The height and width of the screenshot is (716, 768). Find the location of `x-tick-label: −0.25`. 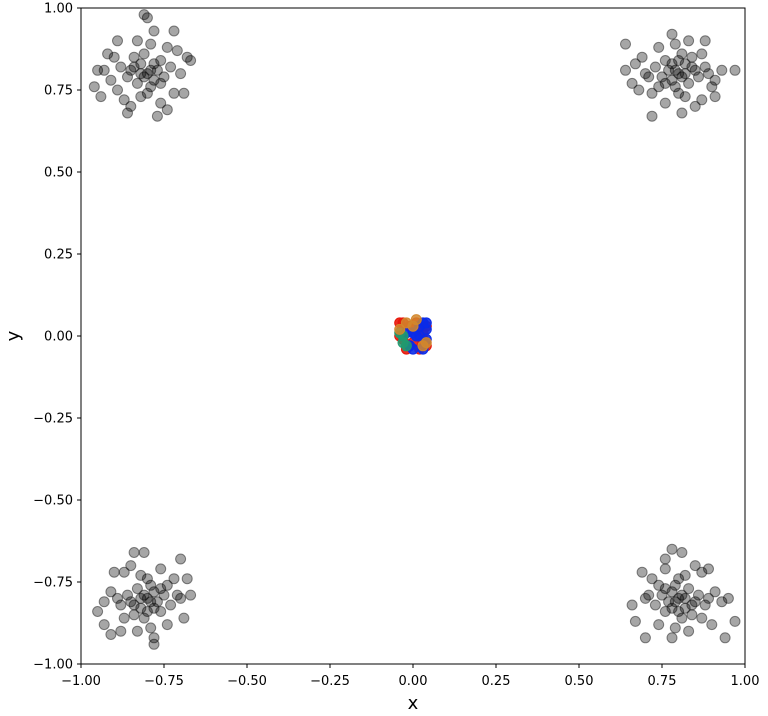

x-tick-label: −0.25 is located at coordinates (330, 681).